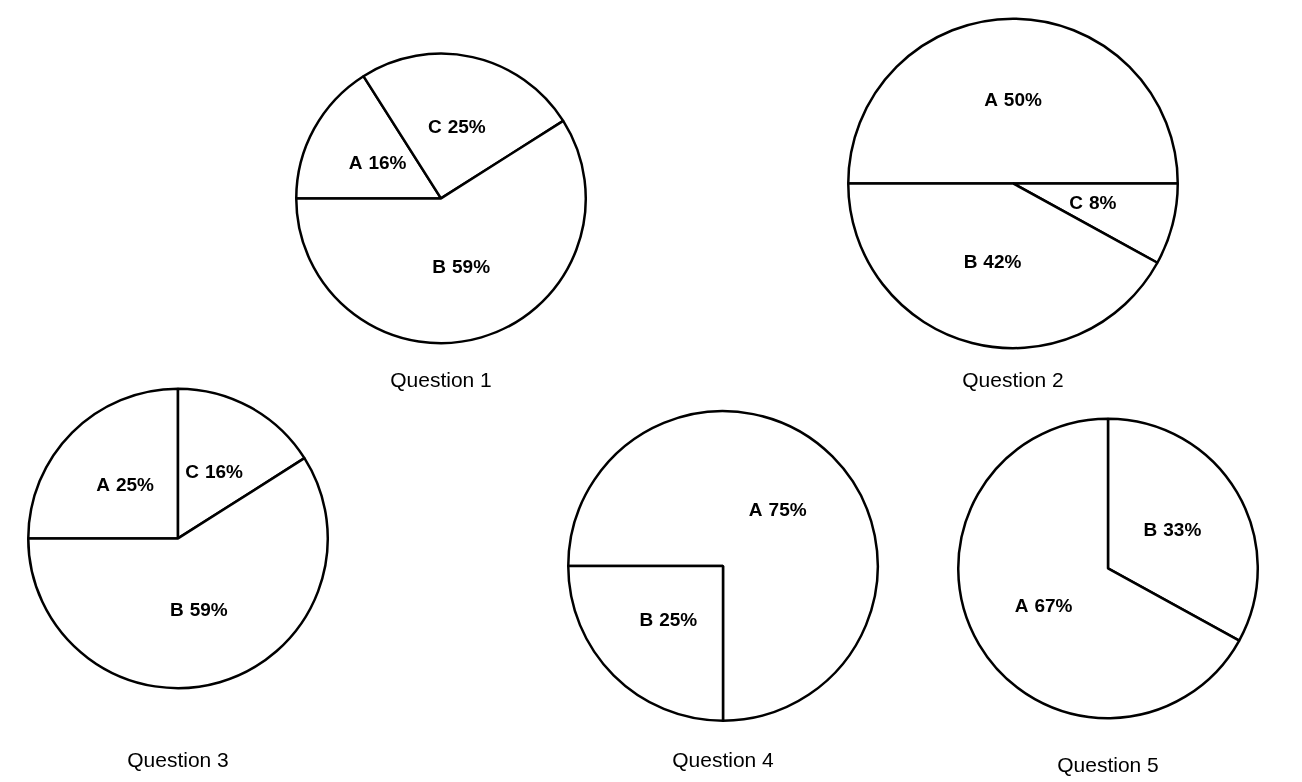  Describe the element at coordinates (723, 760) in the screenshot. I see `text: Question 4` at that location.